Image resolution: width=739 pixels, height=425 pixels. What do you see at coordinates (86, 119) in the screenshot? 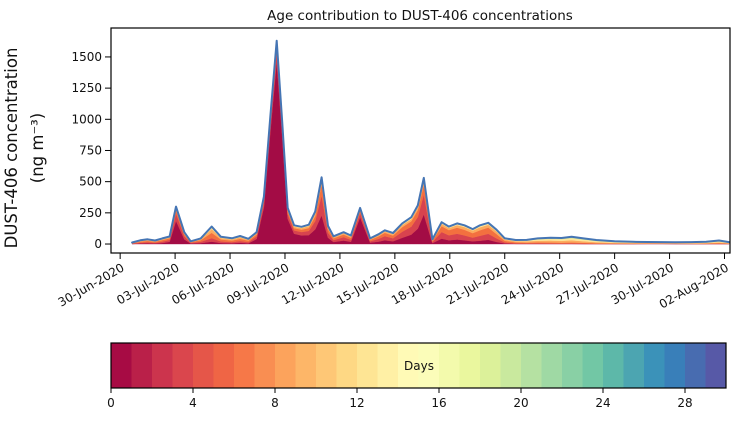
I see `y-tick-label: 1000` at bounding box center [86, 119].